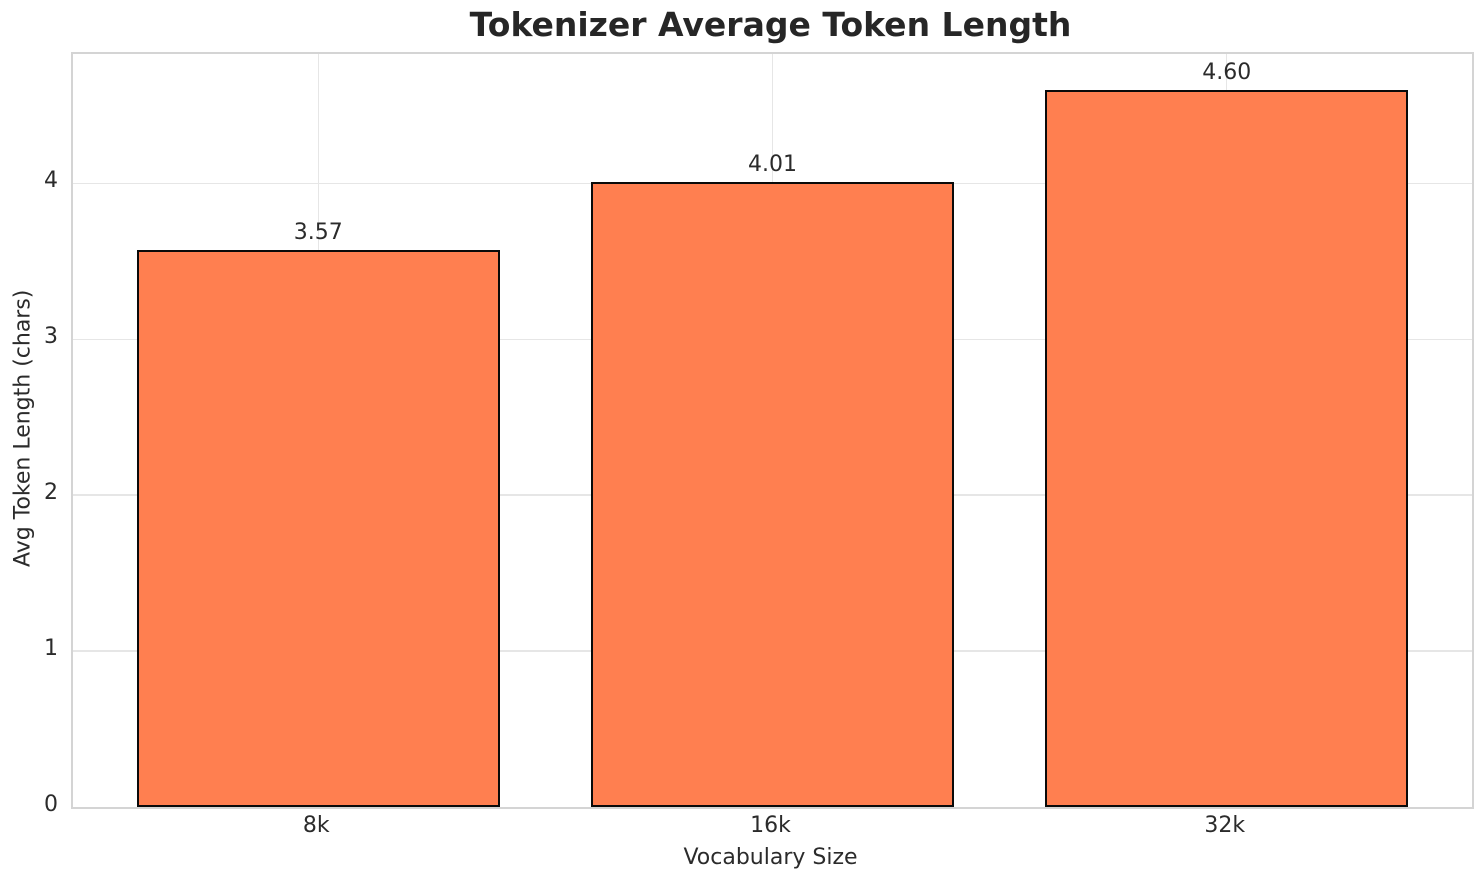  What do you see at coordinates (770, 857) in the screenshot?
I see `x-axis-label: Vocabulary Size` at bounding box center [770, 857].